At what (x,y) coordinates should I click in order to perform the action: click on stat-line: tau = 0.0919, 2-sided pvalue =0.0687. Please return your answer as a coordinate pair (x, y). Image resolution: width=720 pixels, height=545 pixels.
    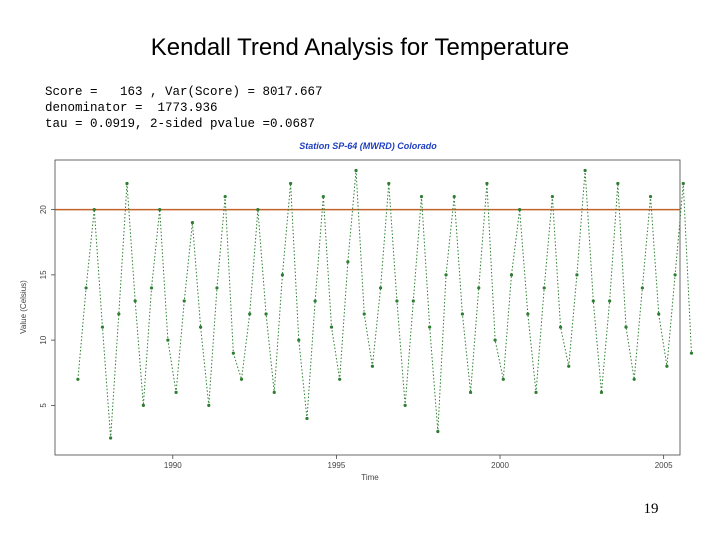
    Looking at the image, I should click on (180, 124).